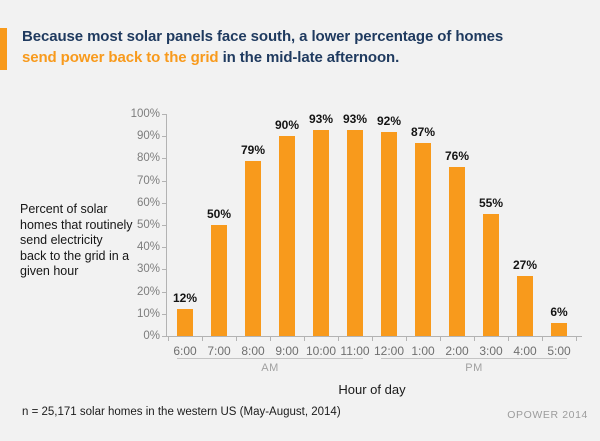  Describe the element at coordinates (61, 240) in the screenshot. I see `y-axis-description-line: send electricity` at that location.